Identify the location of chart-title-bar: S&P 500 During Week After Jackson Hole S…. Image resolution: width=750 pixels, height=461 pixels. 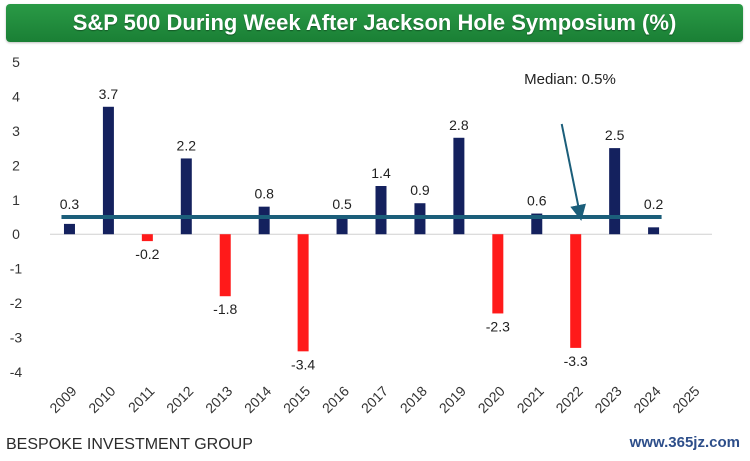
(374, 23).